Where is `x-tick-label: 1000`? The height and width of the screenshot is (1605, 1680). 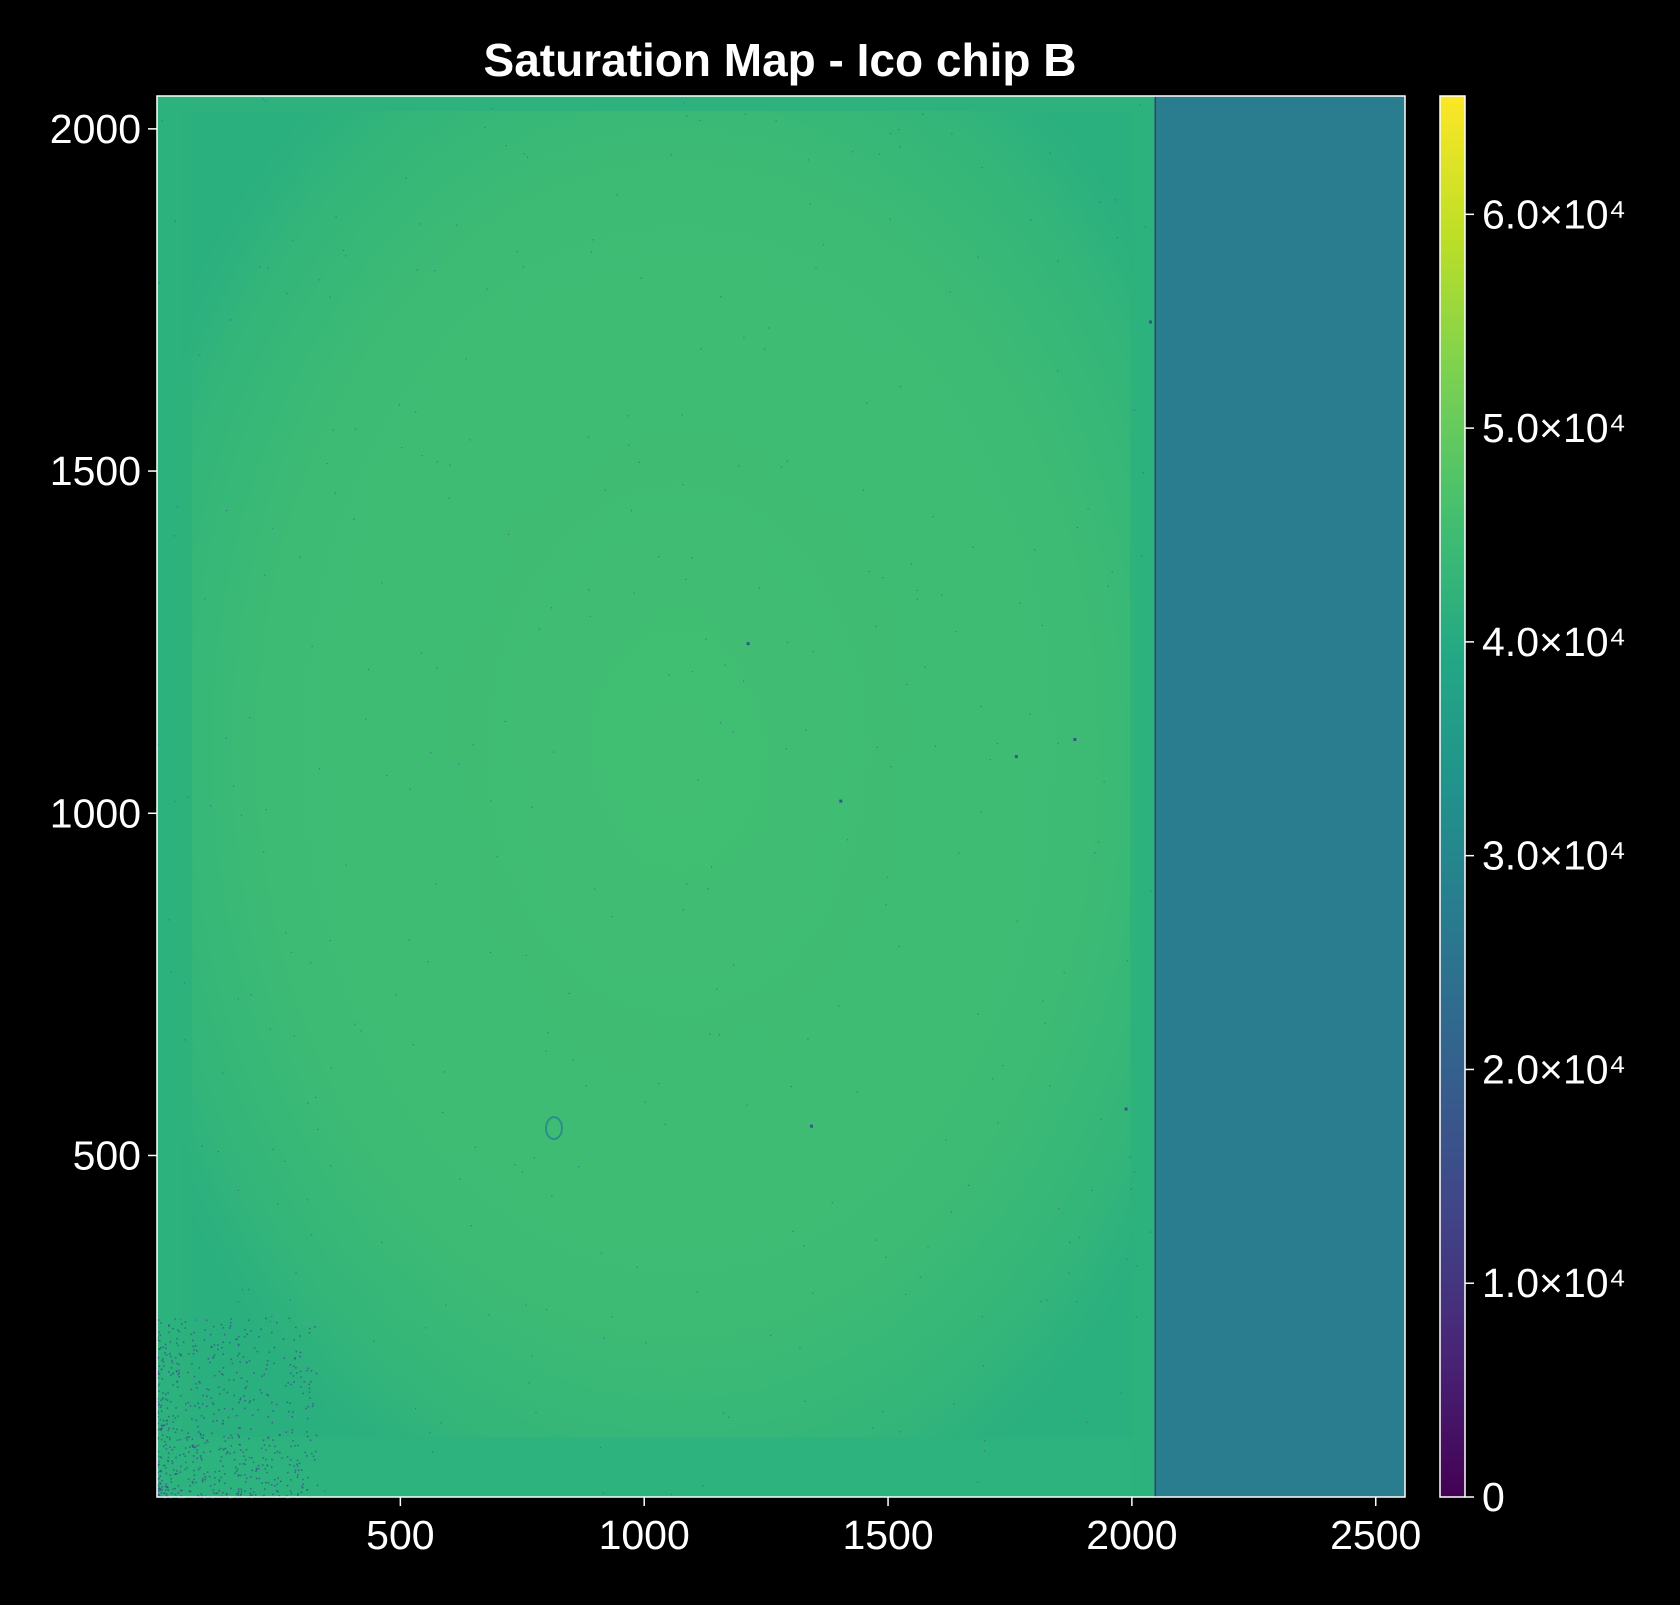
x-tick-label: 1000 is located at coordinates (644, 1535).